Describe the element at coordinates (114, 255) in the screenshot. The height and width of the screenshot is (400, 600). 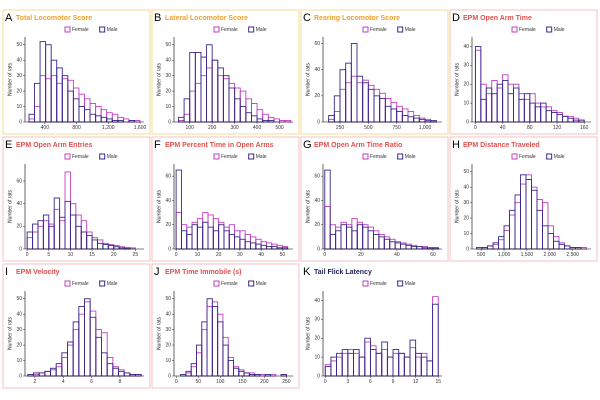
I see `x-tick-label: 20` at that location.